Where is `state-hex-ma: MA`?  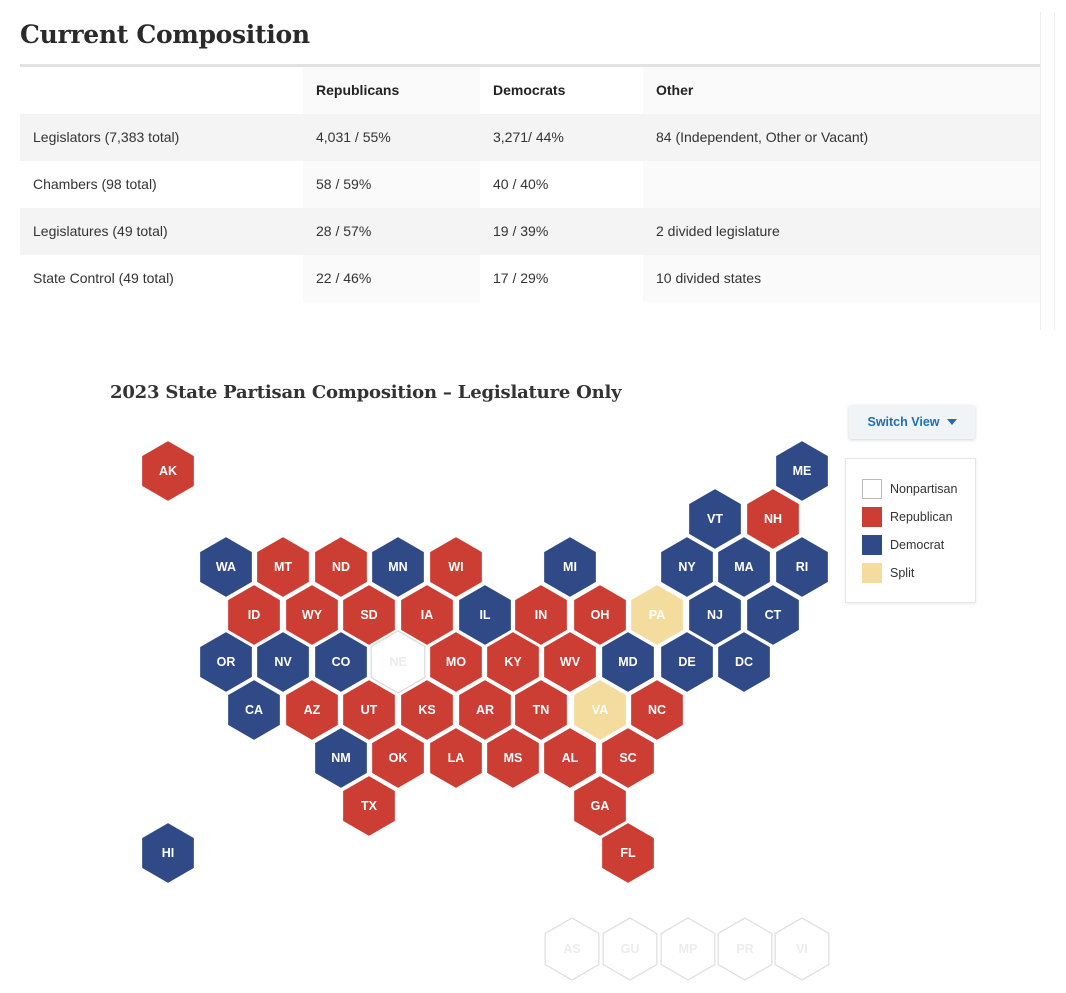 state-hex-ma: MA is located at coordinates (744, 567).